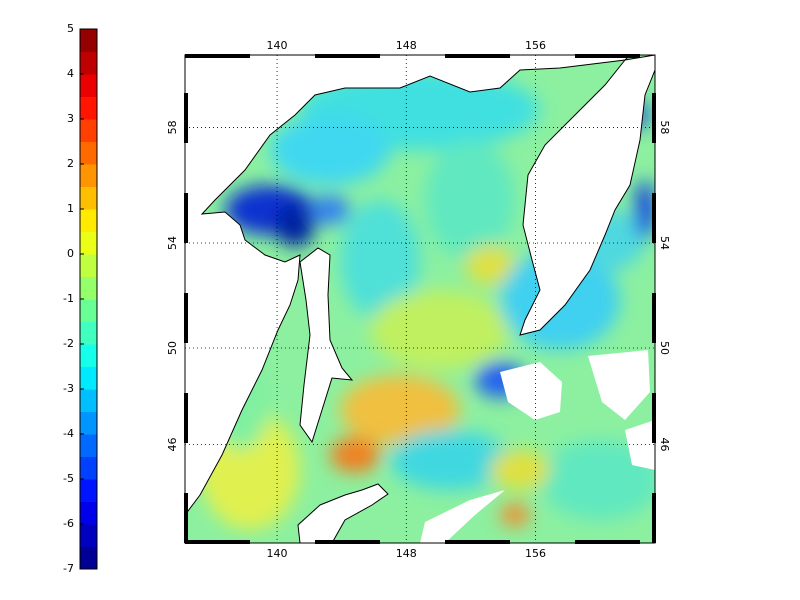 This screenshot has height=600, width=800. I want to click on colorbar-tick-label: 2, so click(70, 163).